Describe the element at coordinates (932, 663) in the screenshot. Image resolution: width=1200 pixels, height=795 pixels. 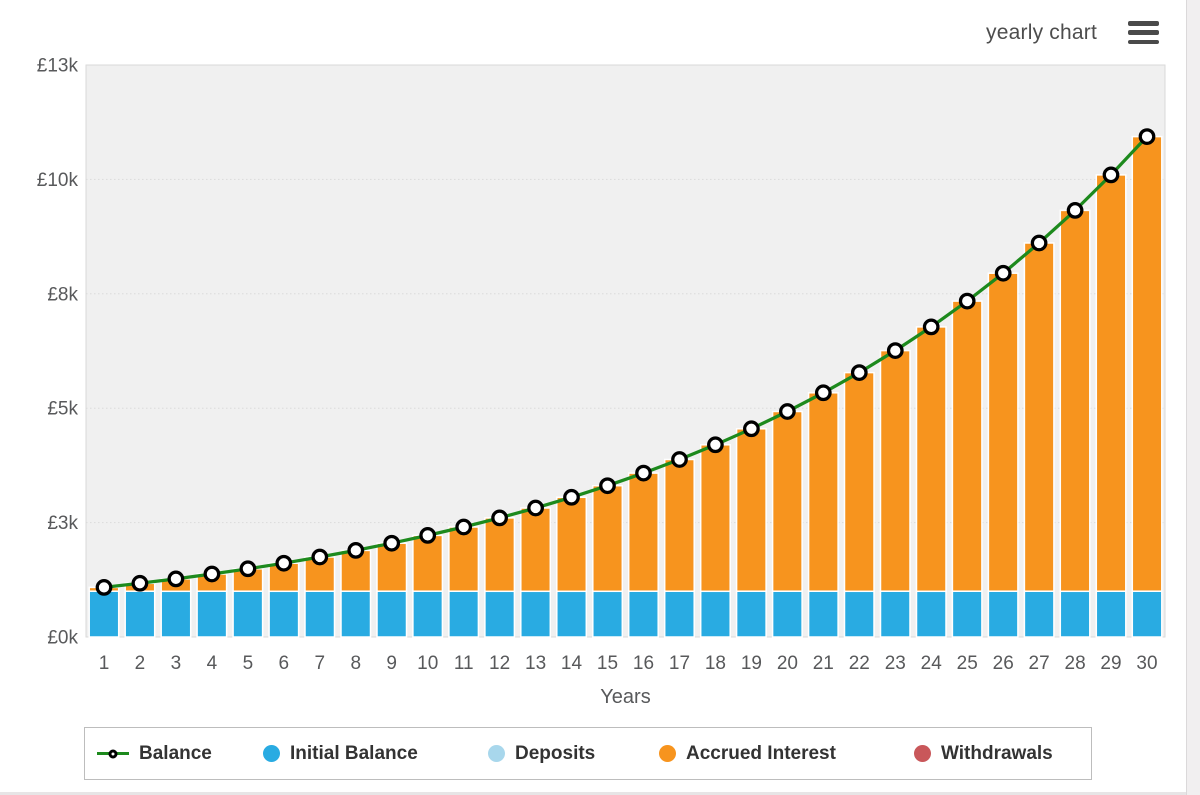
I see `svg-text: 24` at that location.